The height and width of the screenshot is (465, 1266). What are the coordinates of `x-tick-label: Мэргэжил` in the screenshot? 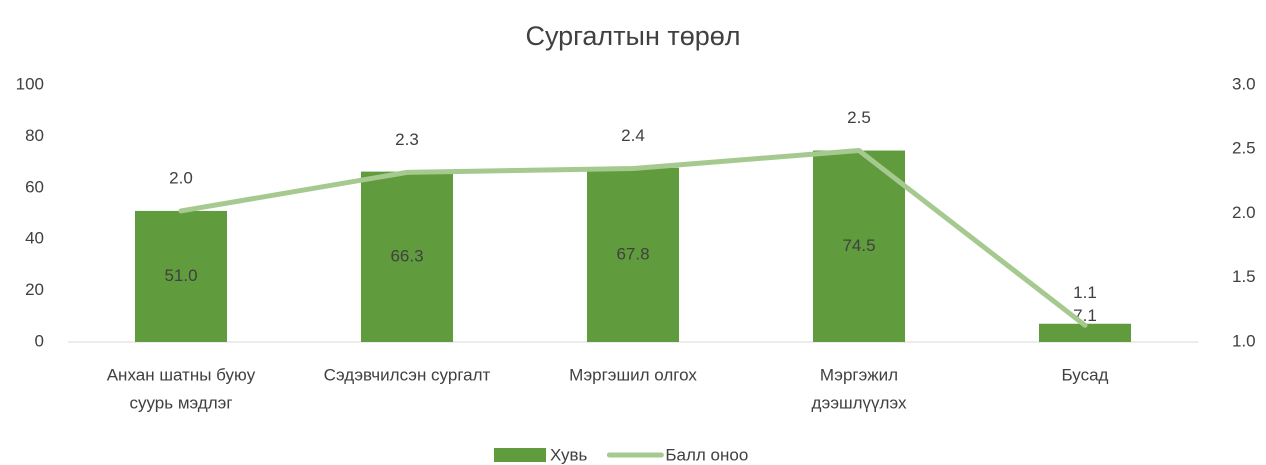 It's located at (859, 374).